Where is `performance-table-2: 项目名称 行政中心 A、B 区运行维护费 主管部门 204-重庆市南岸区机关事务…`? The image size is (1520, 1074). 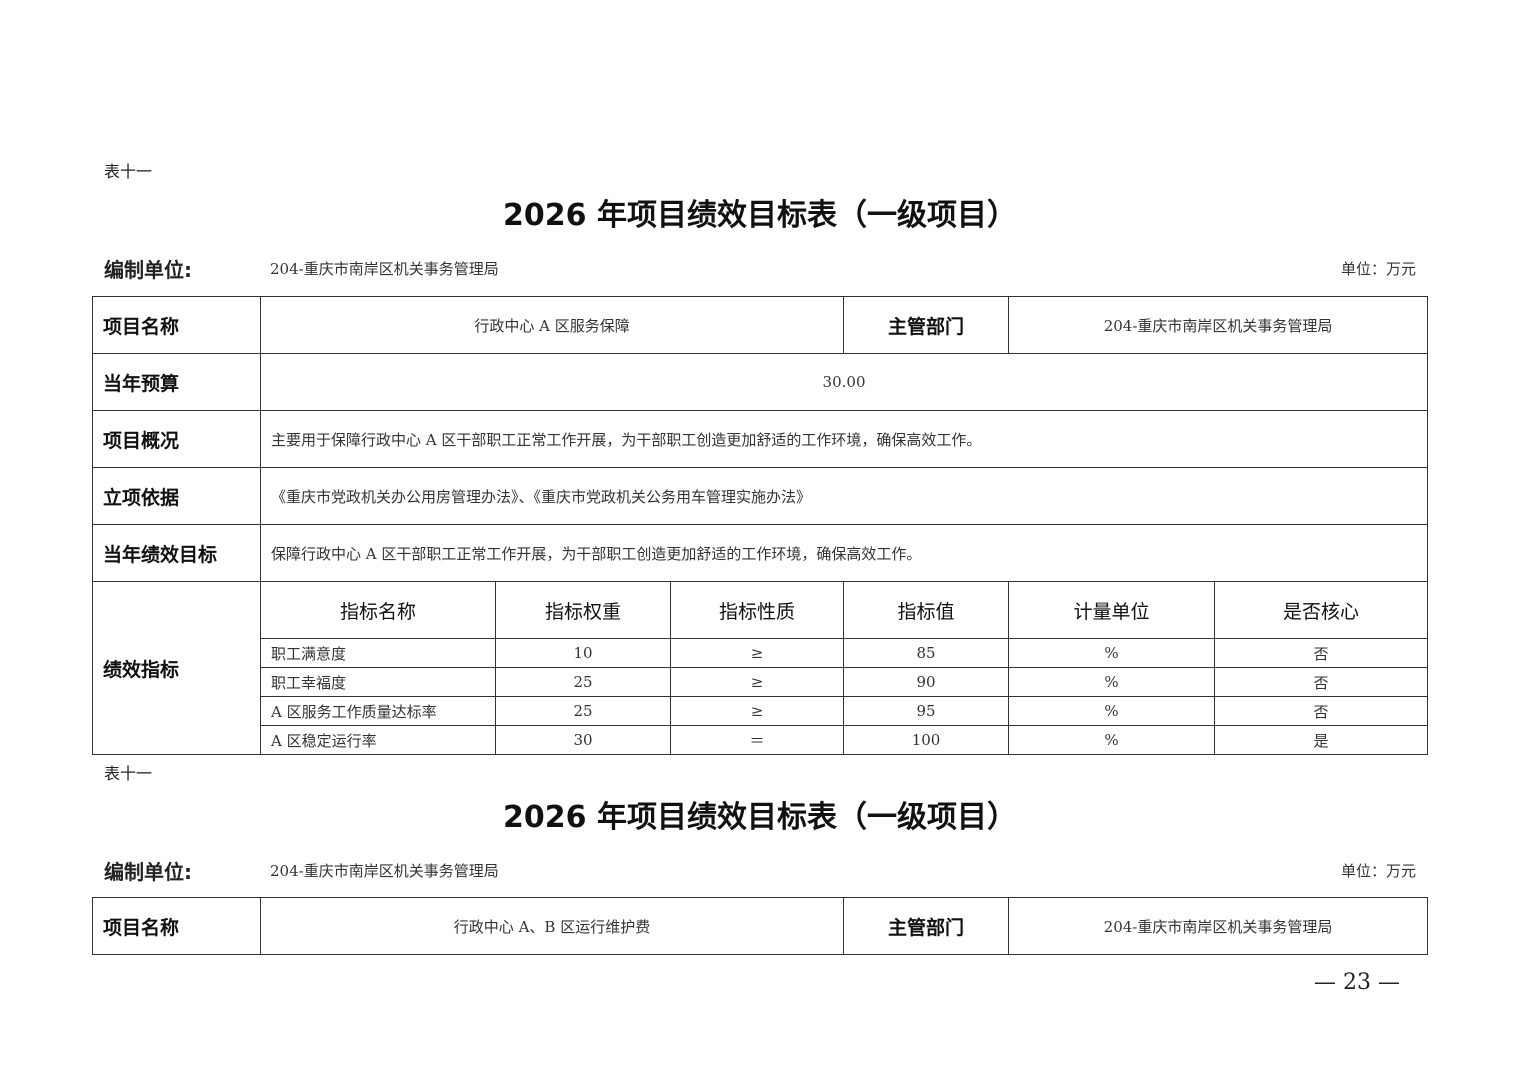
performance-table-2: 项目名称 行政中心 A、B 区运行维护费 主管部门 204-重庆市南岸区机关事务… is located at coordinates (760, 926).